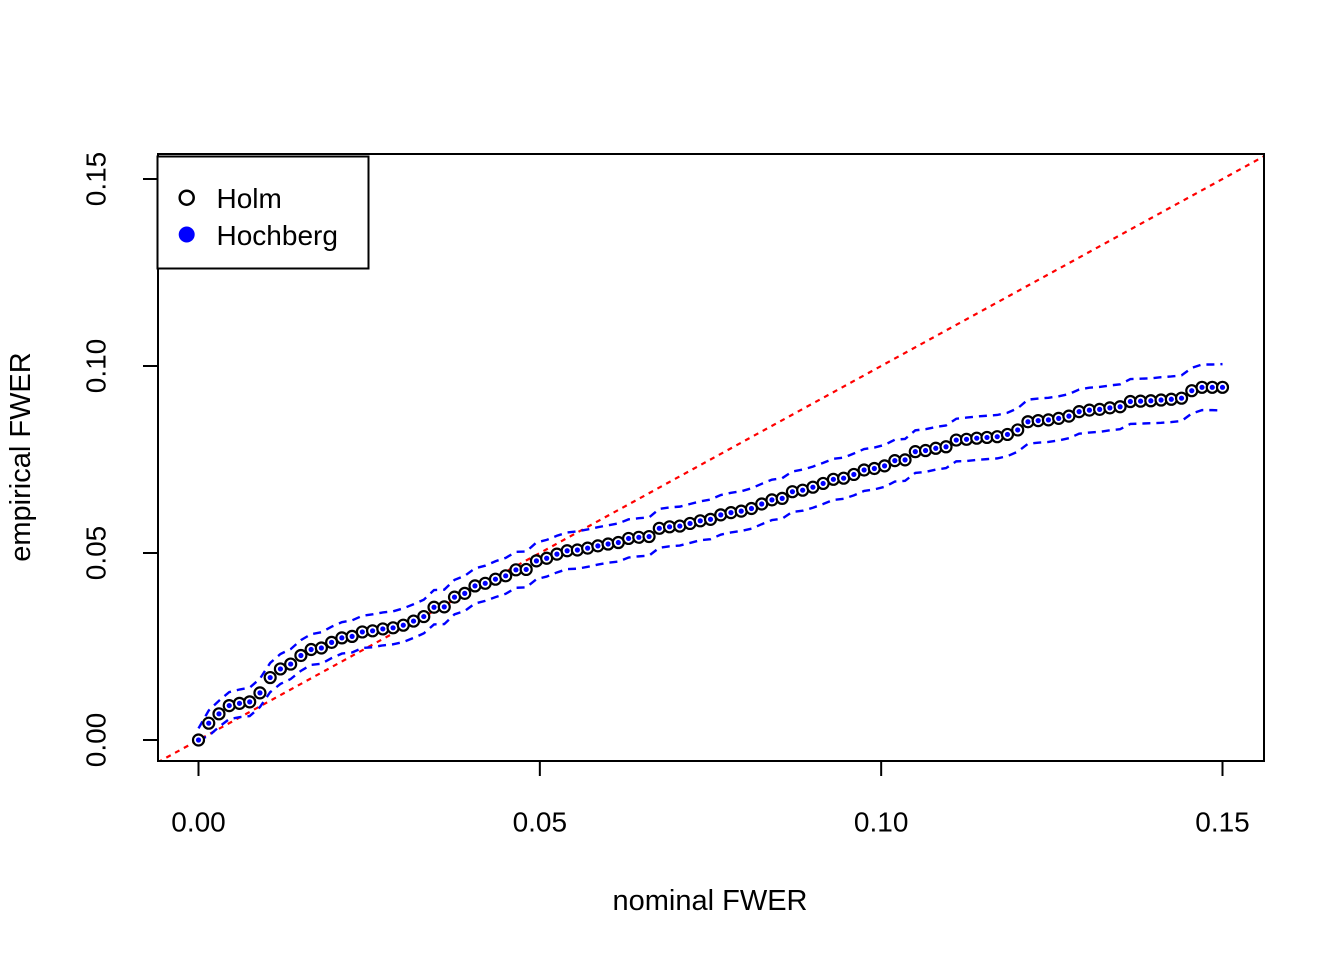 The width and height of the screenshot is (1344, 960). What do you see at coordinates (186, 234) in the screenshot?
I see `legend-filled-circle-icon` at bounding box center [186, 234].